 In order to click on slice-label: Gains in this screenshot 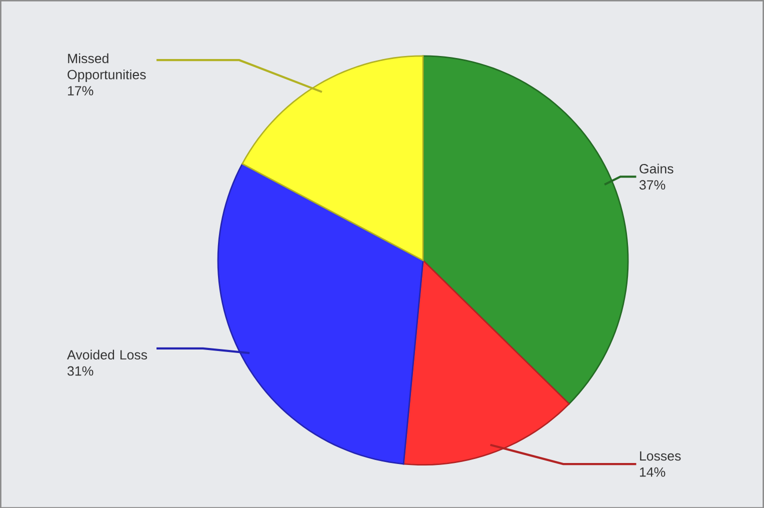, I will do `click(657, 168)`.